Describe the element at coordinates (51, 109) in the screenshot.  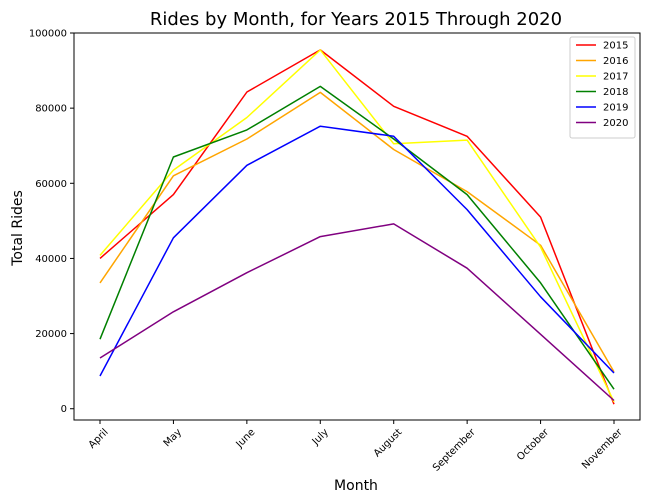
I see `y-tick-label: 80000` at that location.